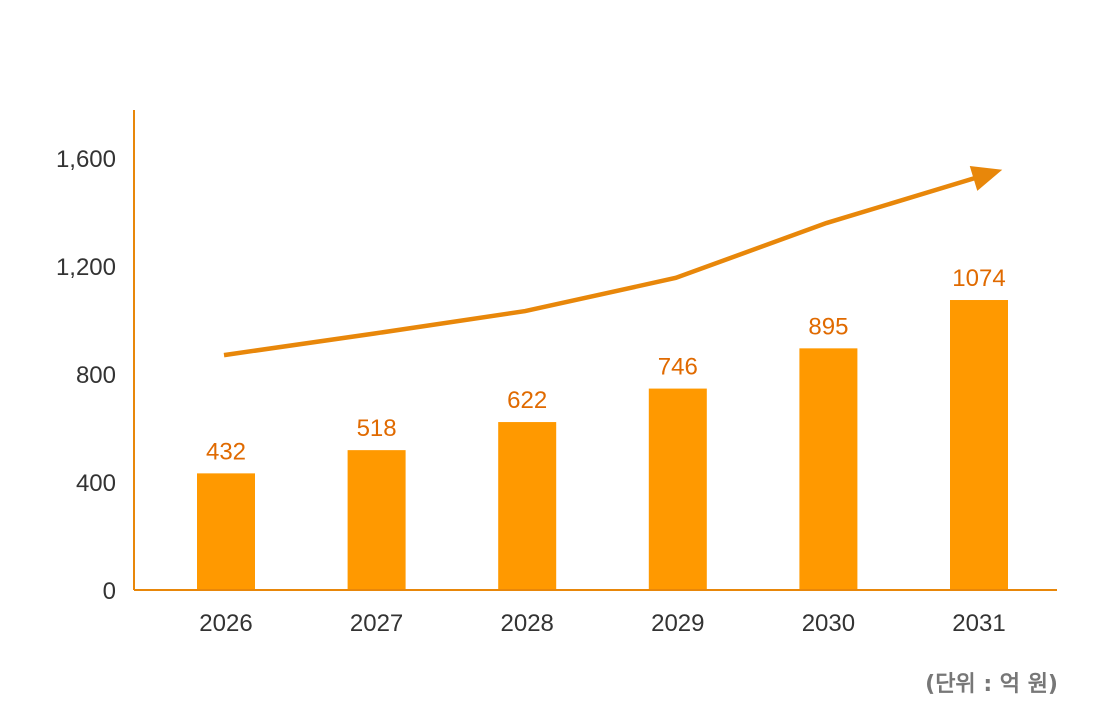  Describe the element at coordinates (991, 684) in the screenshot. I see `unit-note: (단위 : 억 원)` at that location.